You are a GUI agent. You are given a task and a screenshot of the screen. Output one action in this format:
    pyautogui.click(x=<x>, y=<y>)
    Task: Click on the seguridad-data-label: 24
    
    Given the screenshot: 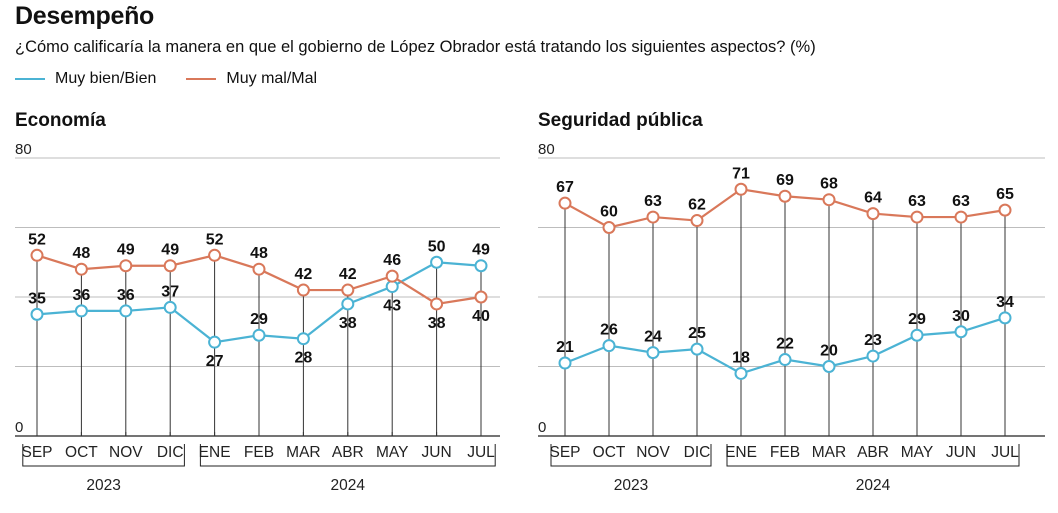 What is the action you would take?
    pyautogui.click(x=653, y=337)
    